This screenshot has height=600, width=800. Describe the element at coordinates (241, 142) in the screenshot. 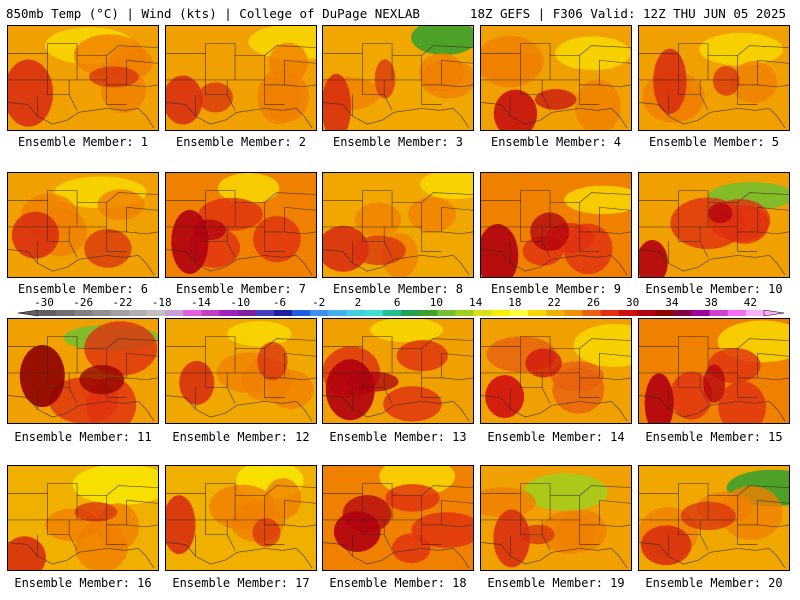

I see `ensemble-member-label: Ensemble Member: 2` at that location.